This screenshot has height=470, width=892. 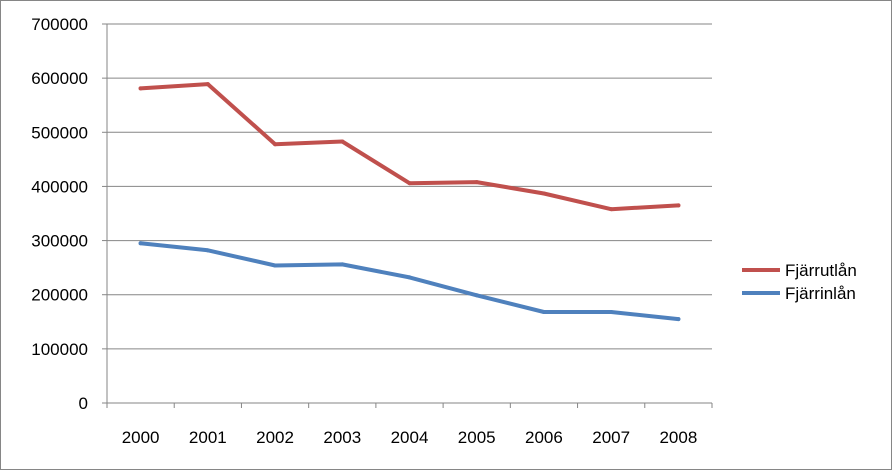 What do you see at coordinates (59, 78) in the screenshot?
I see `y-tick-label: 600000` at bounding box center [59, 78].